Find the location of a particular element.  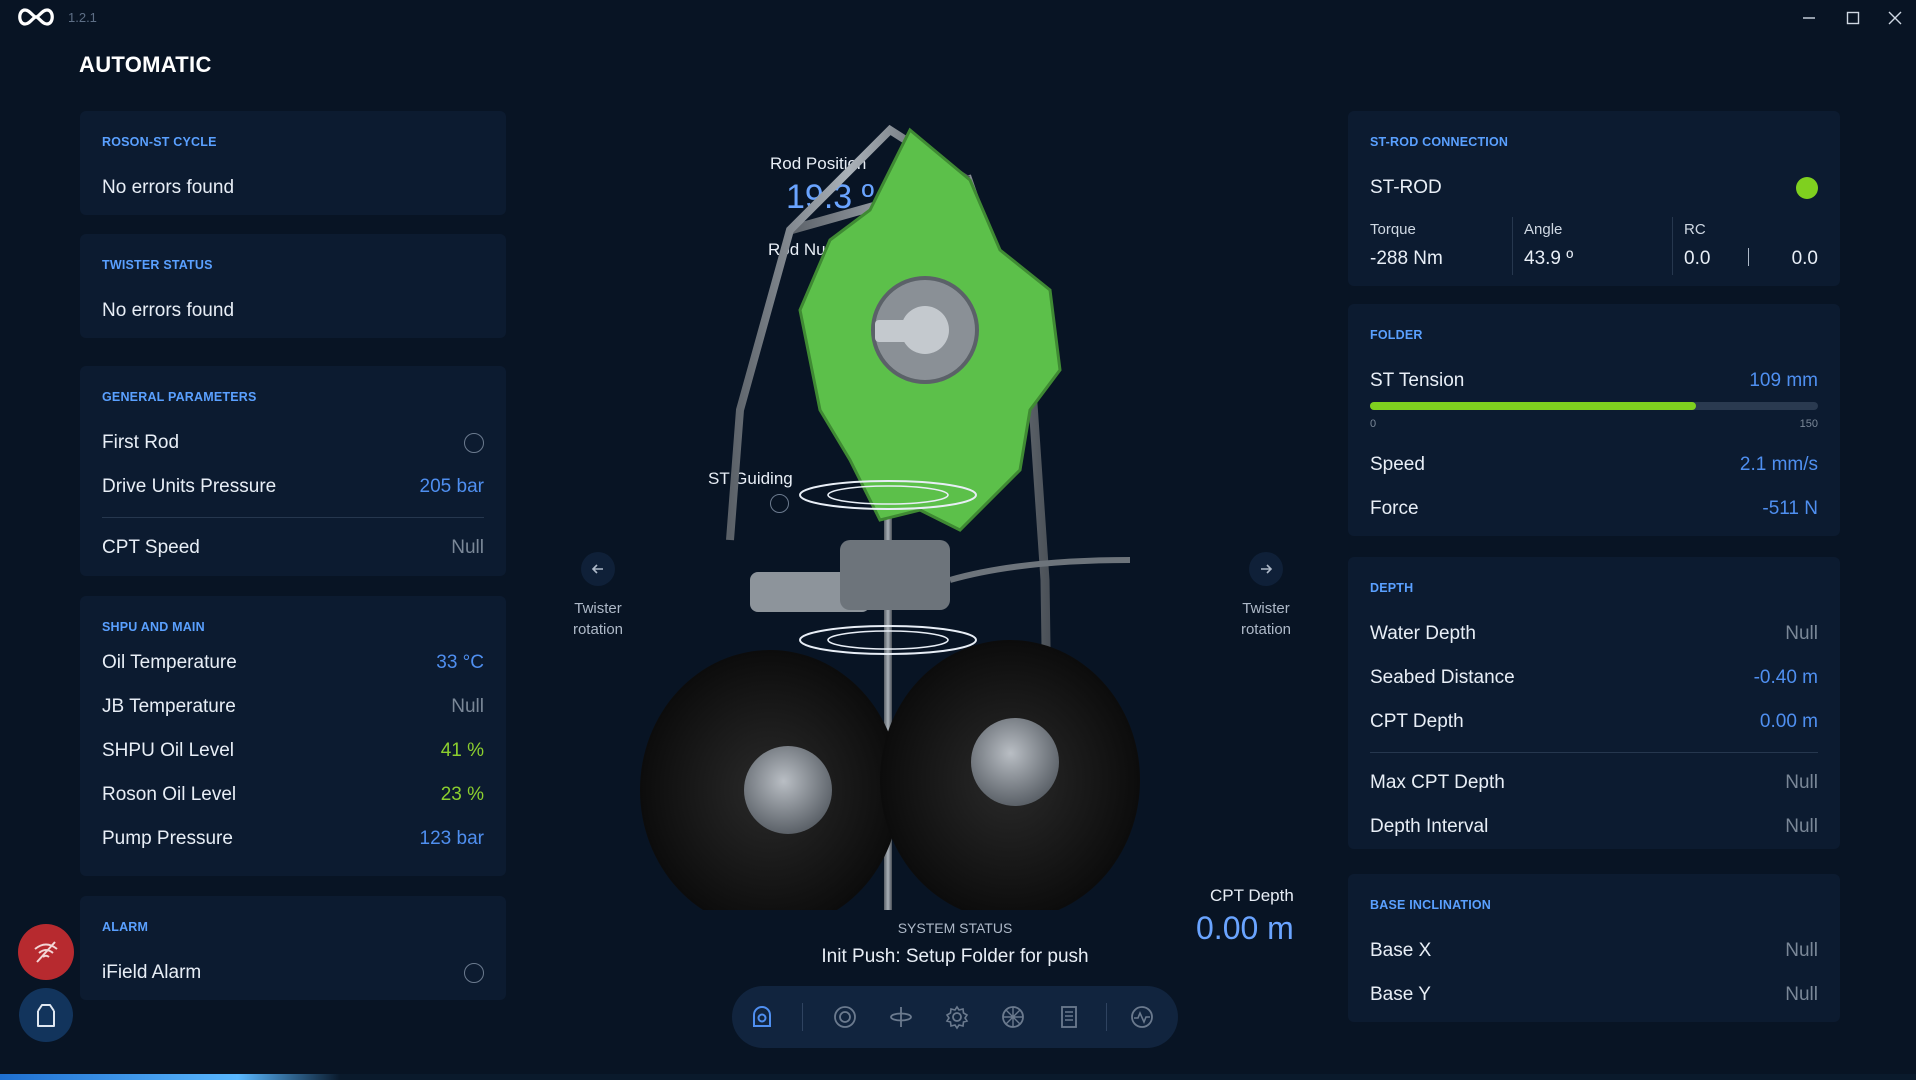

row-value: 123 bar is located at coordinates (451, 838).